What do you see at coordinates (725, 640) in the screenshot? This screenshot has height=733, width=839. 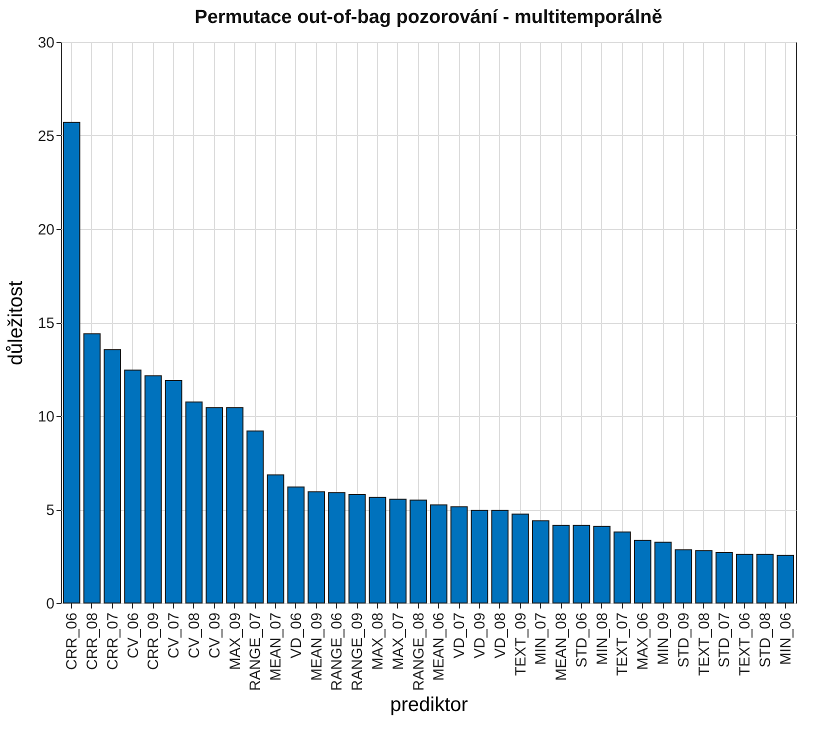 I see `x-tick-label: STD_07` at bounding box center [725, 640].